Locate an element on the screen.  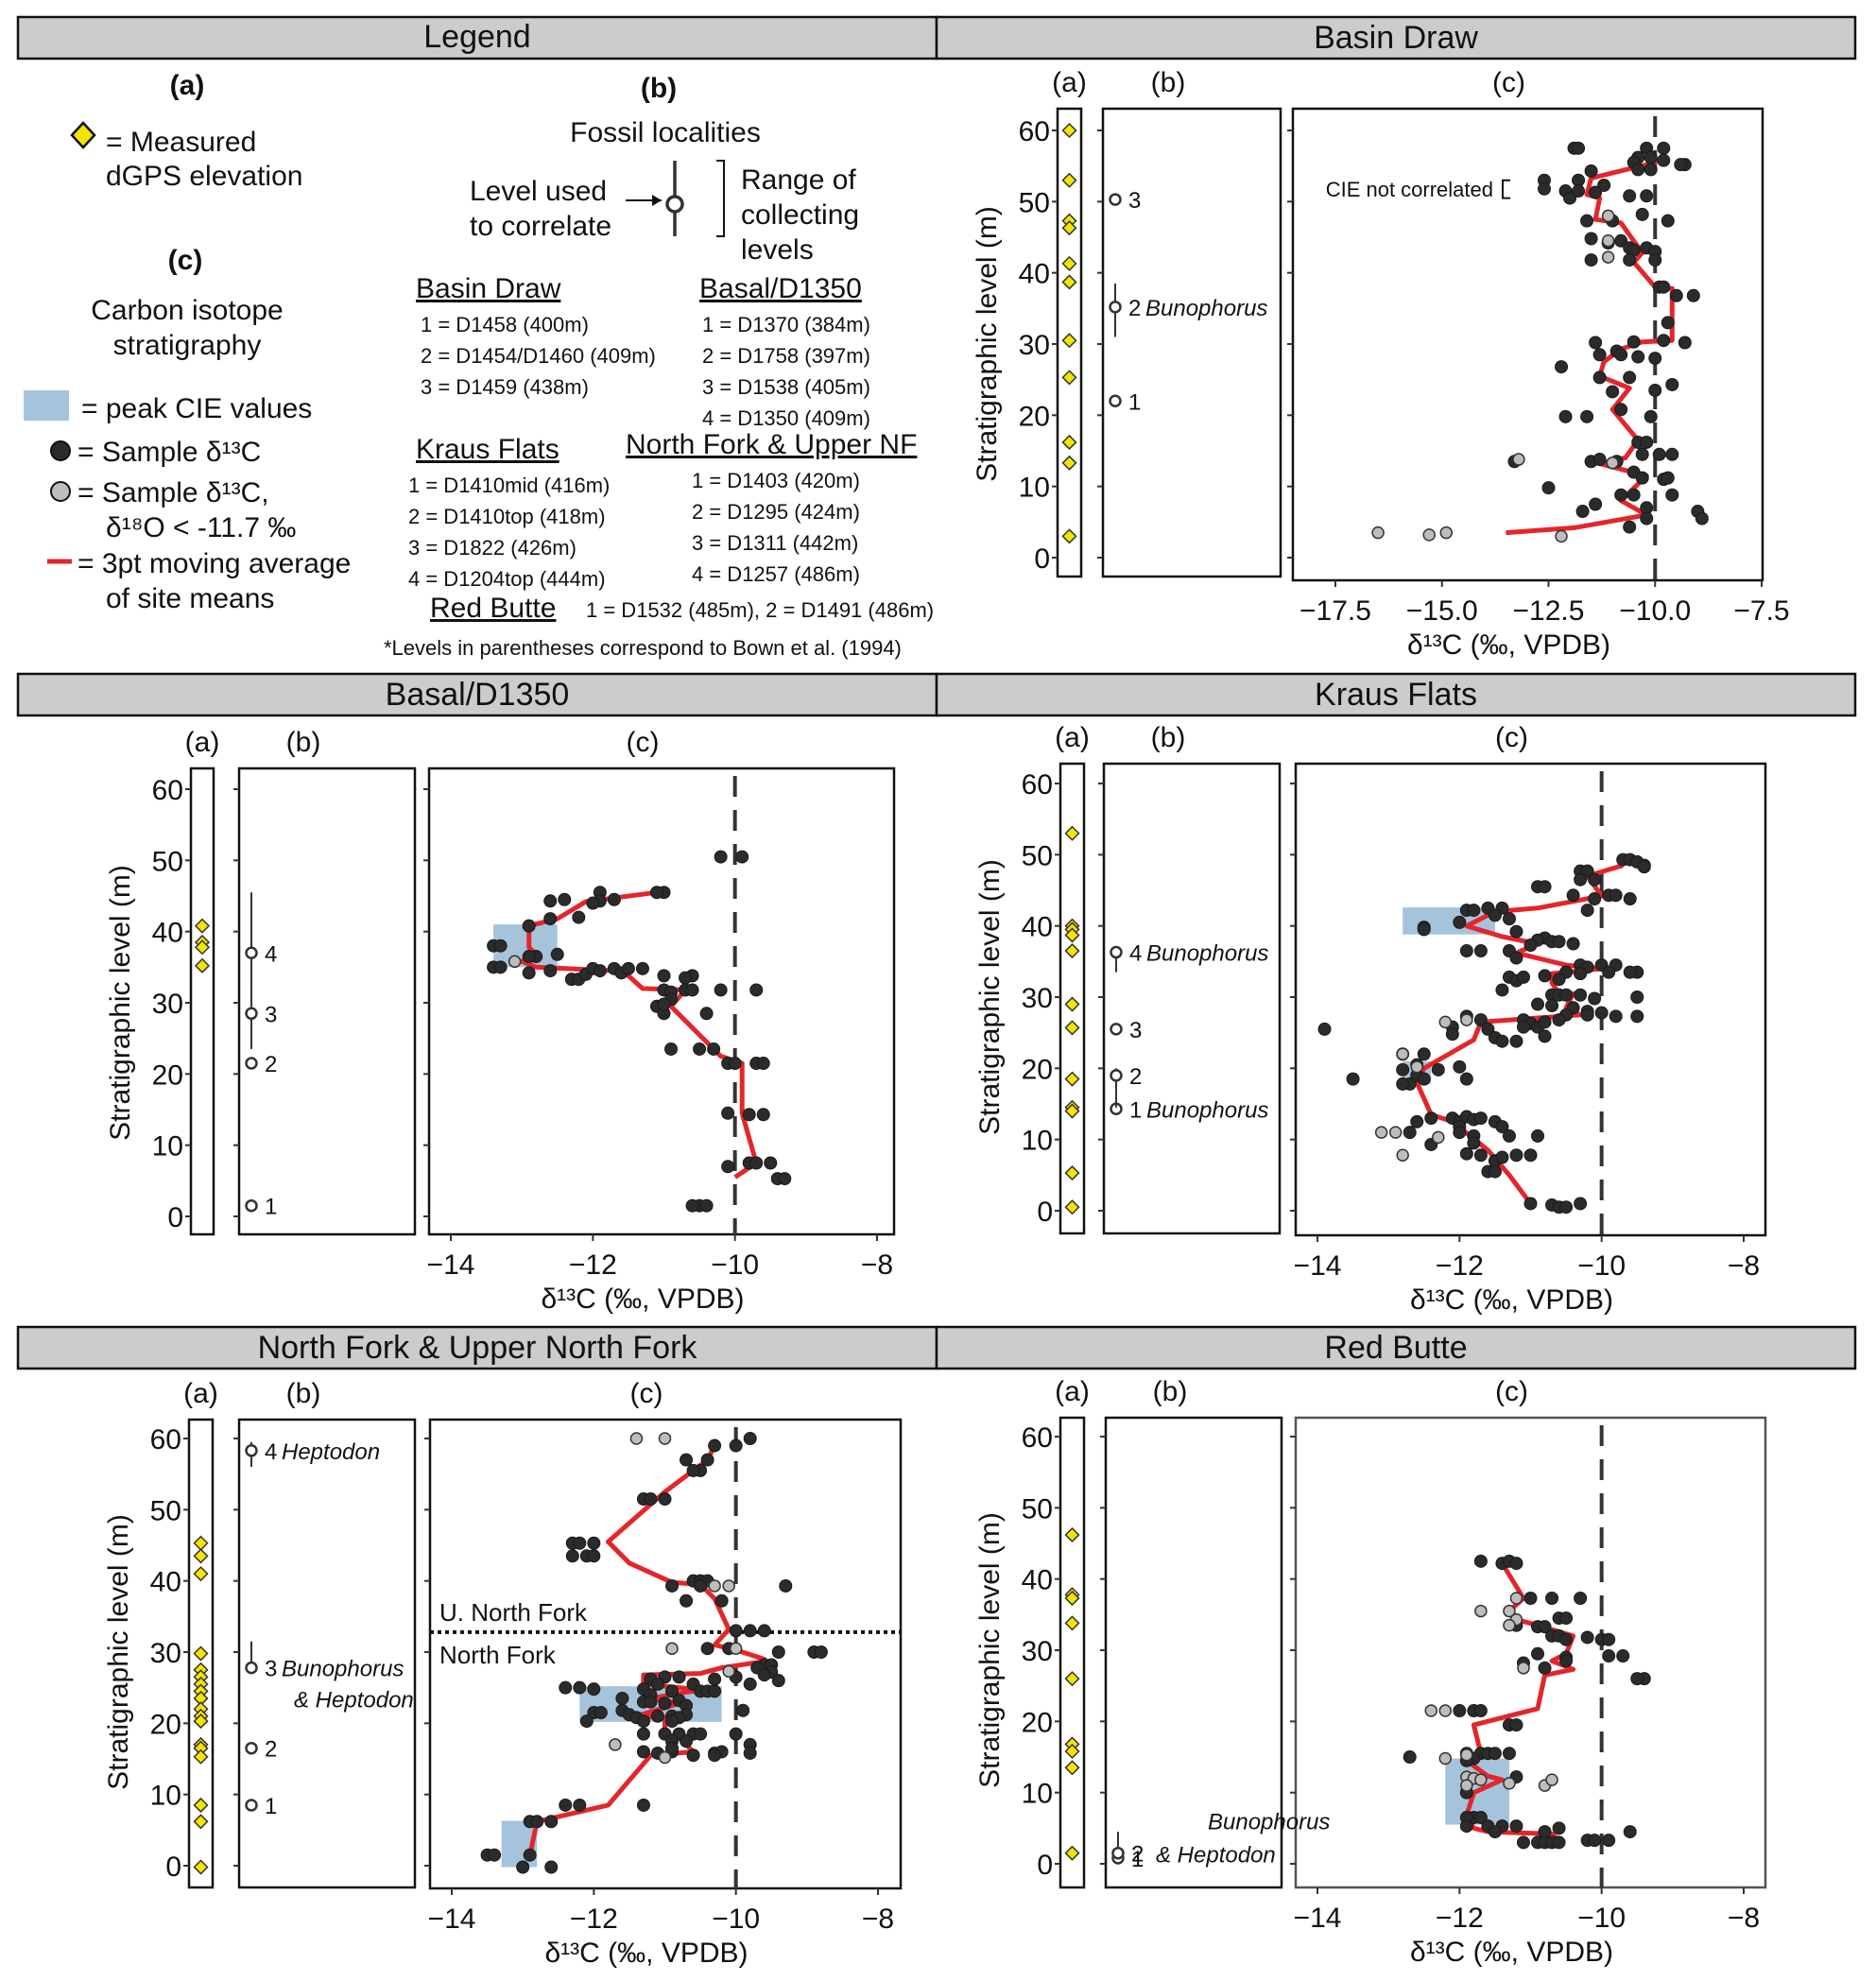
annotation-text: North Fork is located at coordinates (498, 1655).